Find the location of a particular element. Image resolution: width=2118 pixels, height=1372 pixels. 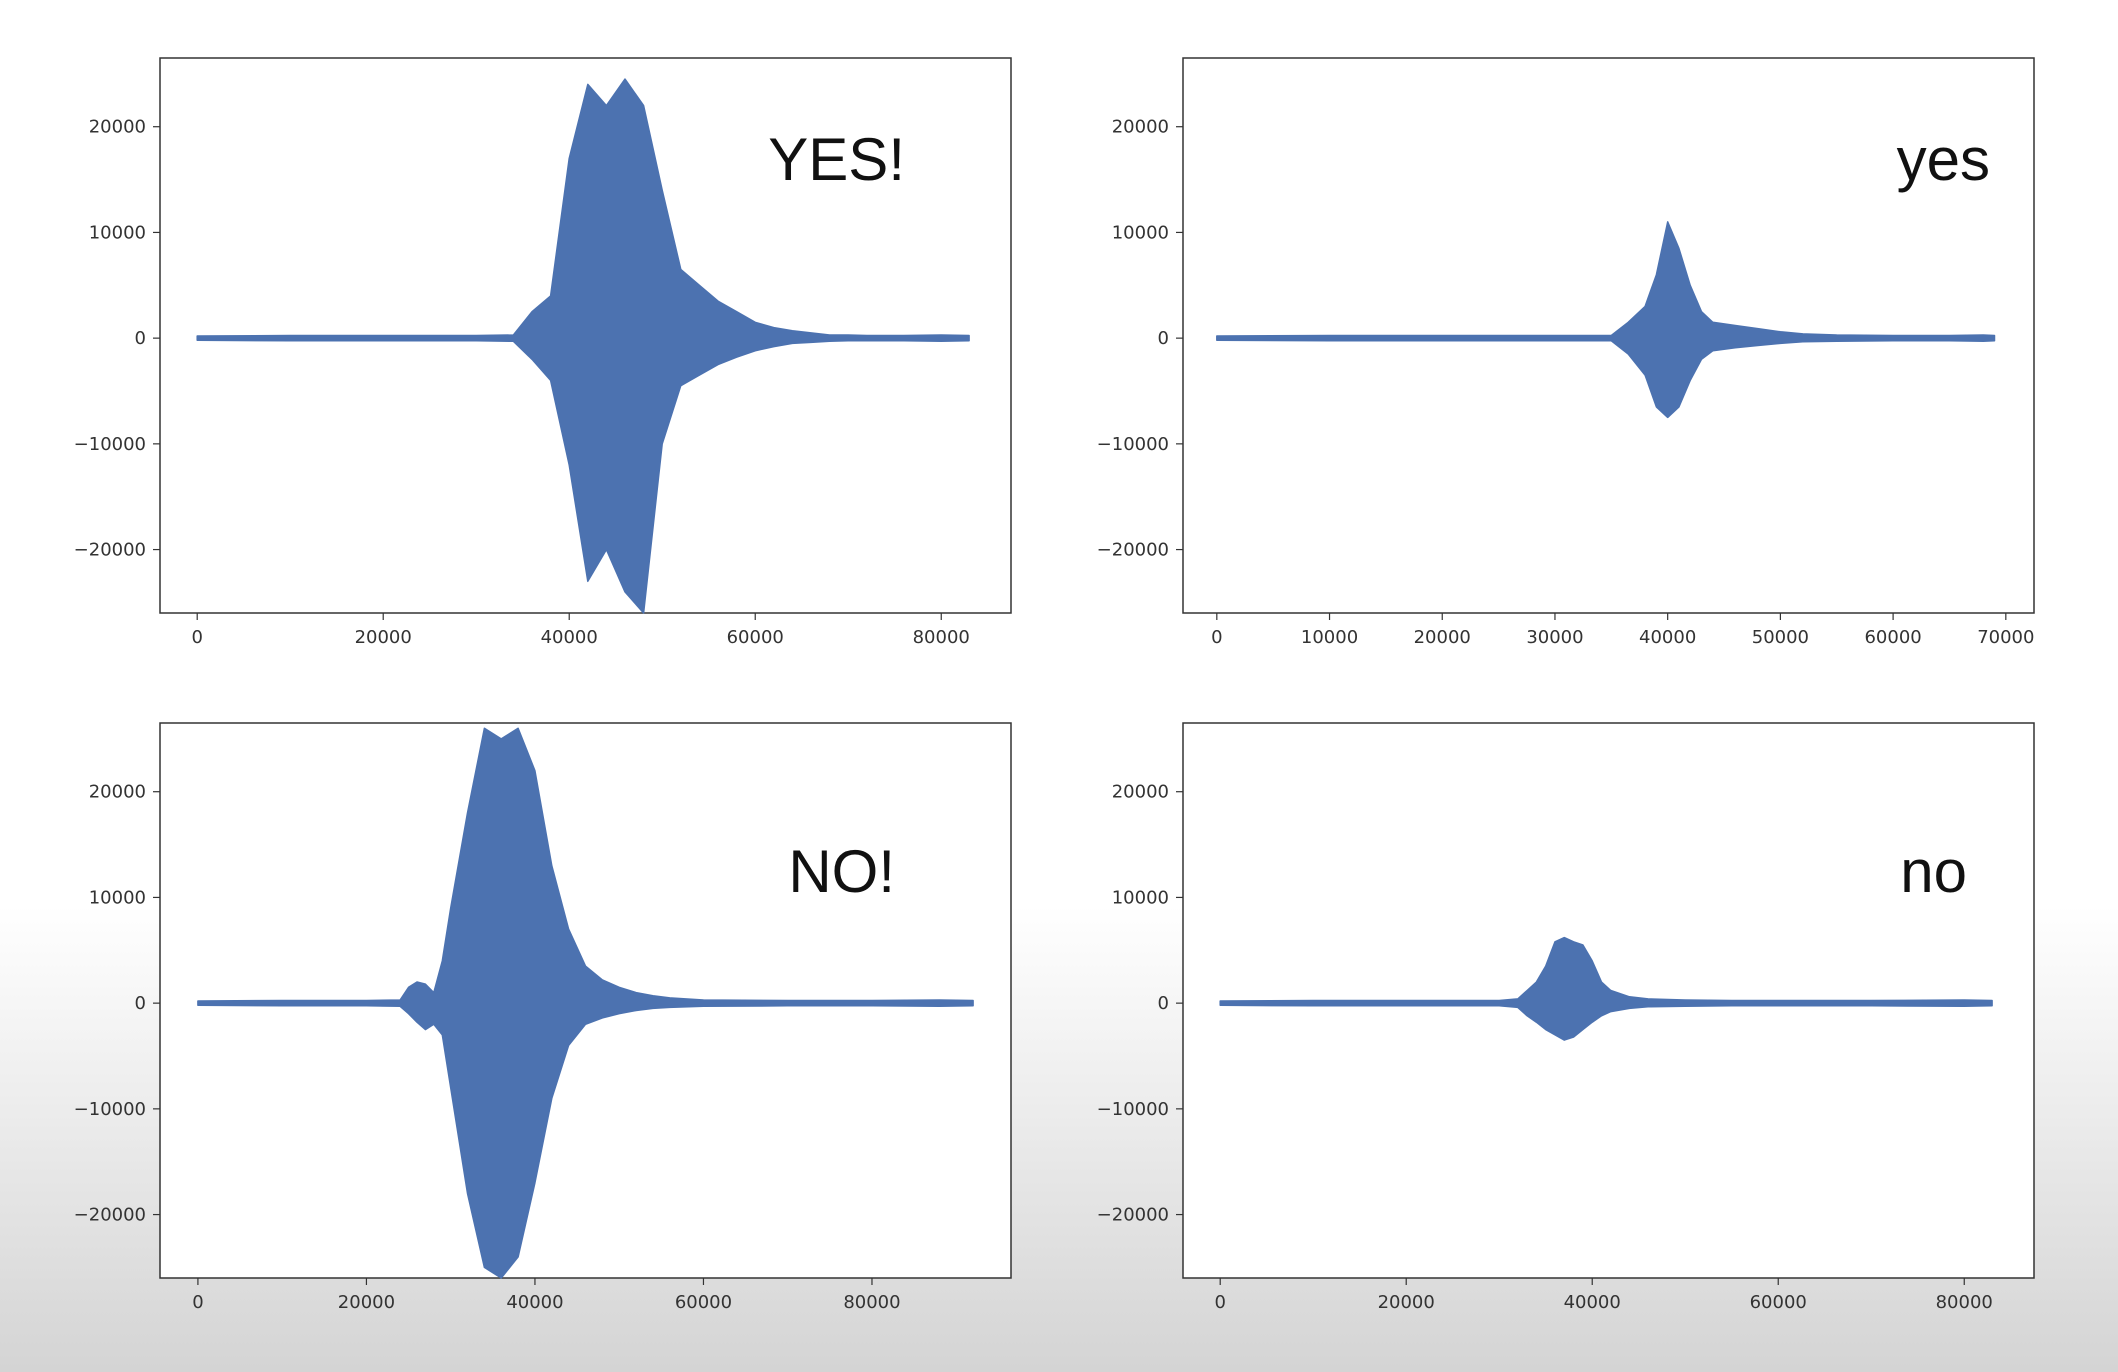

word-annotation: no is located at coordinates (1933, 871).